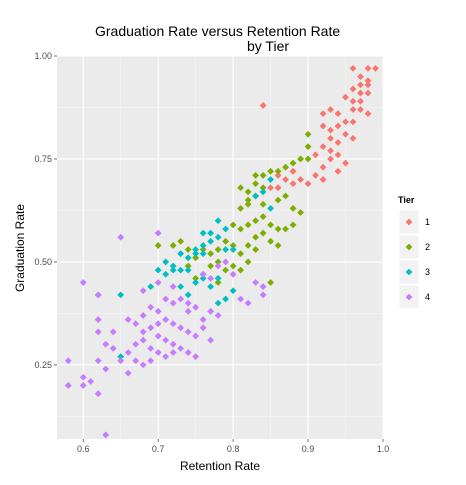  Describe the element at coordinates (406, 200) in the screenshot. I see `legend-title: Tier` at that location.